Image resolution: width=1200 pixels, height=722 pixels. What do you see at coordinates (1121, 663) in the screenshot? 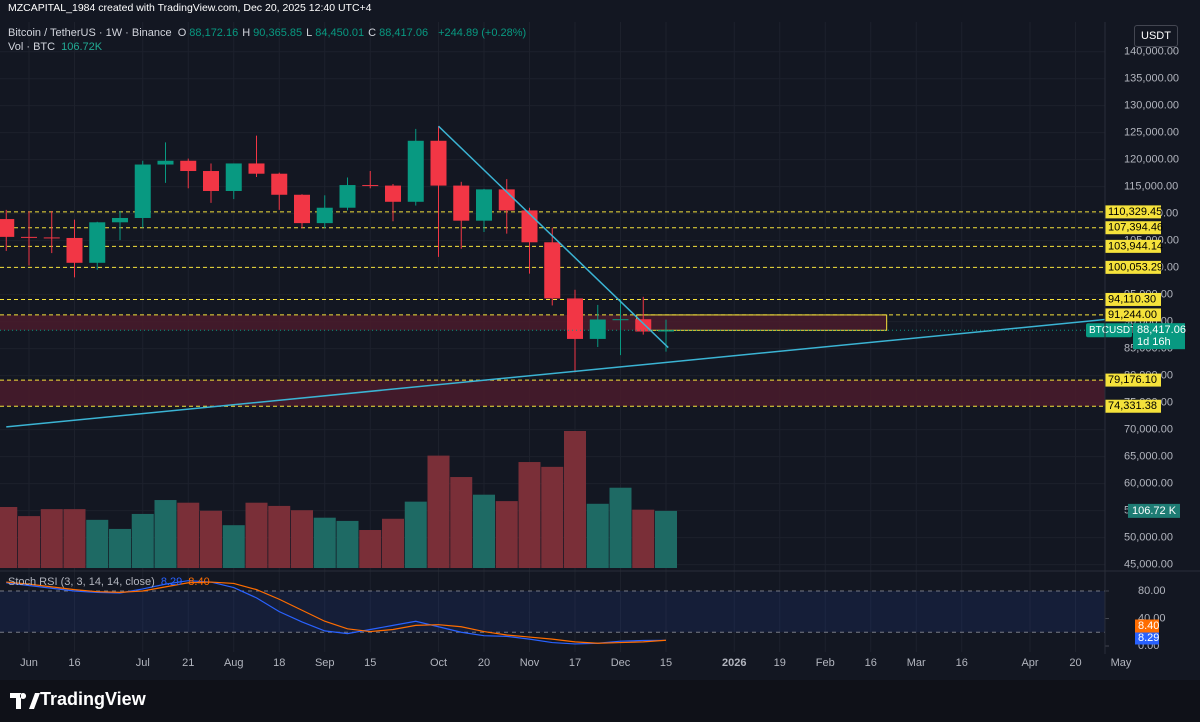
I see `x-tick-label: May` at bounding box center [1121, 663].